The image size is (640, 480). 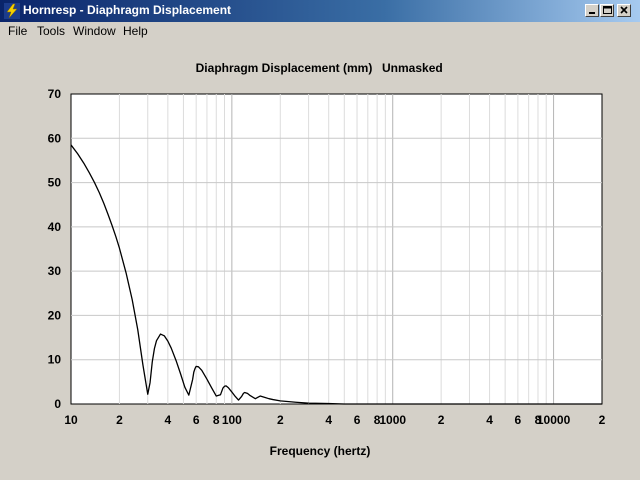 What do you see at coordinates (55, 360) in the screenshot?
I see `y-tick-label: 10` at bounding box center [55, 360].